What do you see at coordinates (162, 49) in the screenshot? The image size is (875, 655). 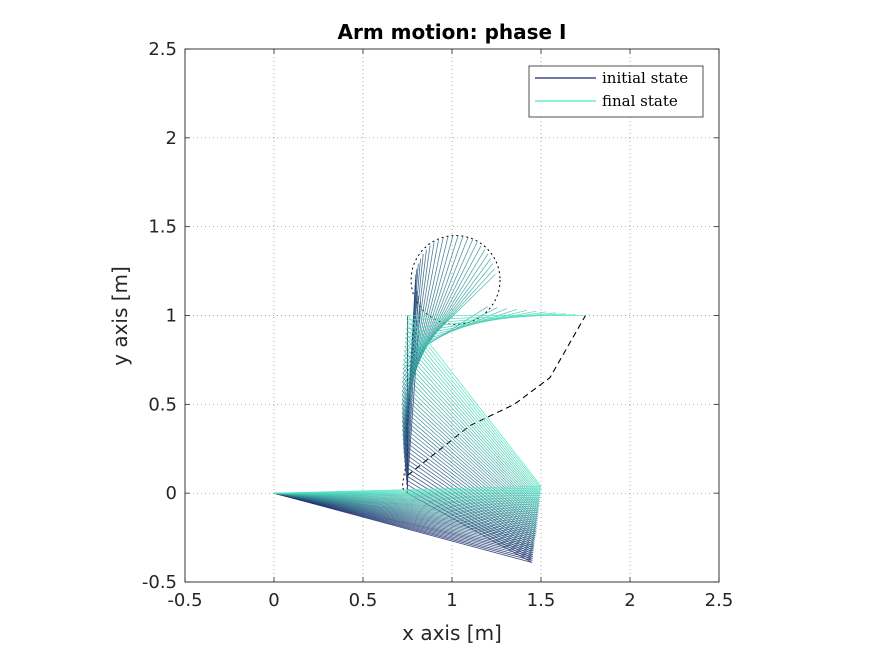 I see `y-tick-label: 2.5` at bounding box center [162, 49].